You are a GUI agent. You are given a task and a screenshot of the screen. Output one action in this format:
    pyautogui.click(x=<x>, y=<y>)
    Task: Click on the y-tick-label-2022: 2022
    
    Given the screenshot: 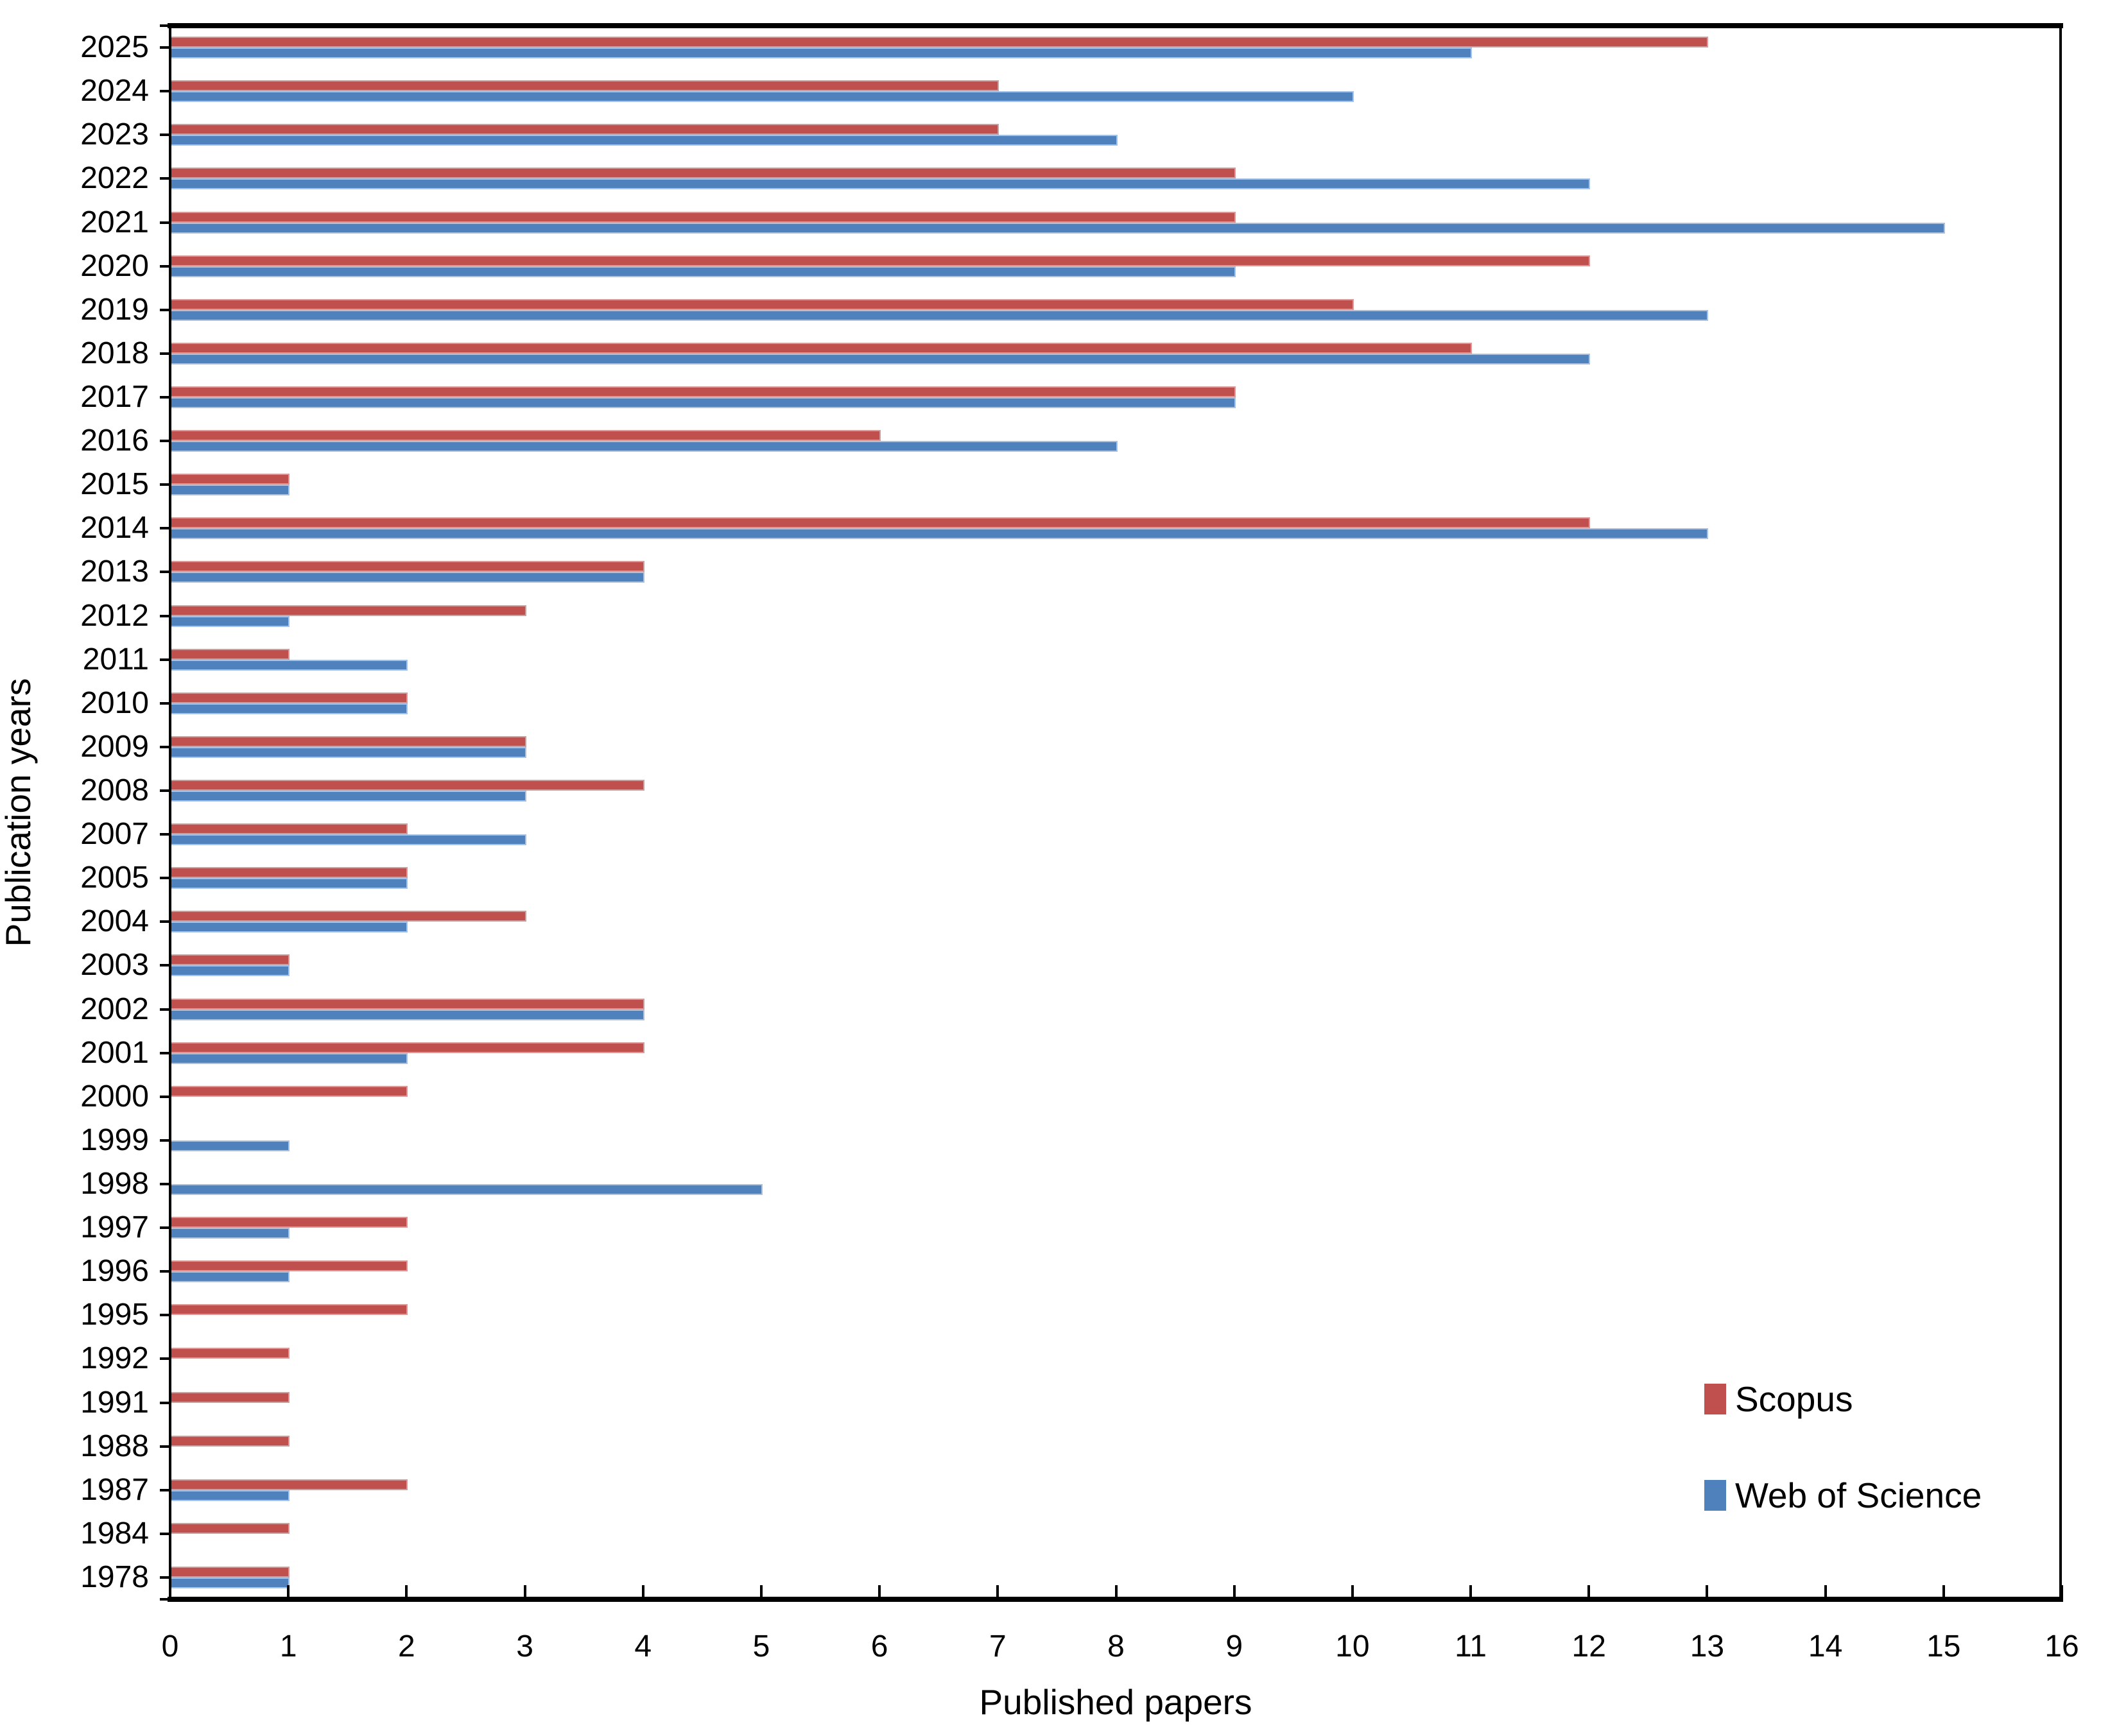 What is the action you would take?
    pyautogui.click(x=114, y=178)
    